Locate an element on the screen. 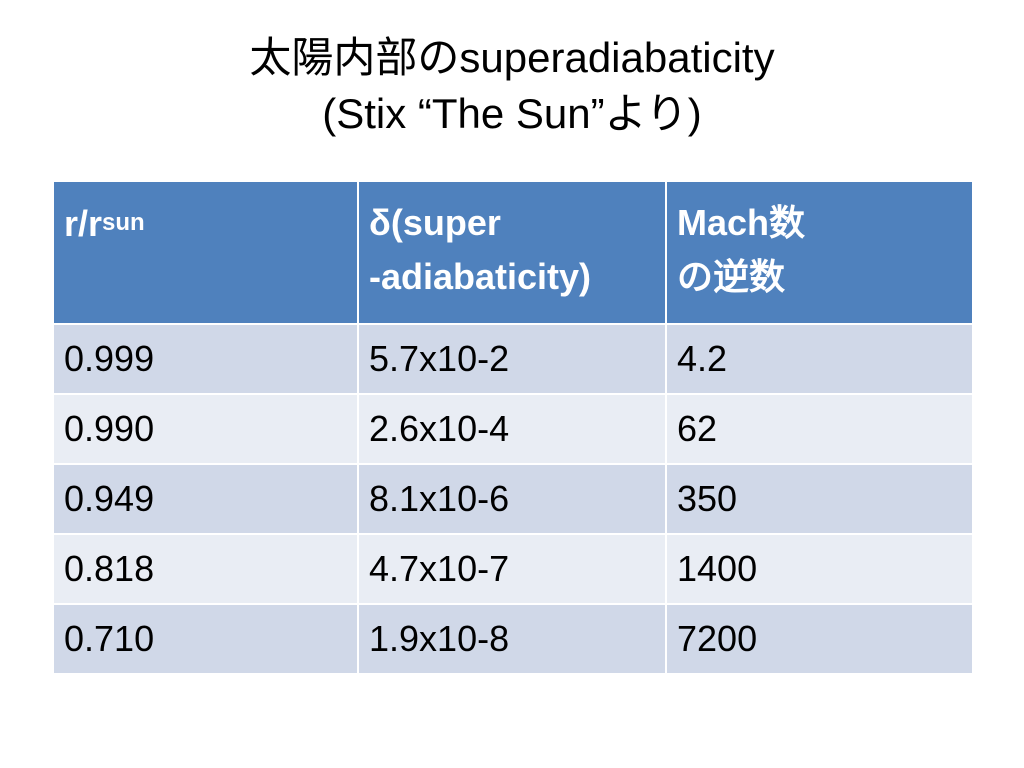 The width and height of the screenshot is (1024, 768). table-cell: 5.7x10-2 is located at coordinates (512, 359).